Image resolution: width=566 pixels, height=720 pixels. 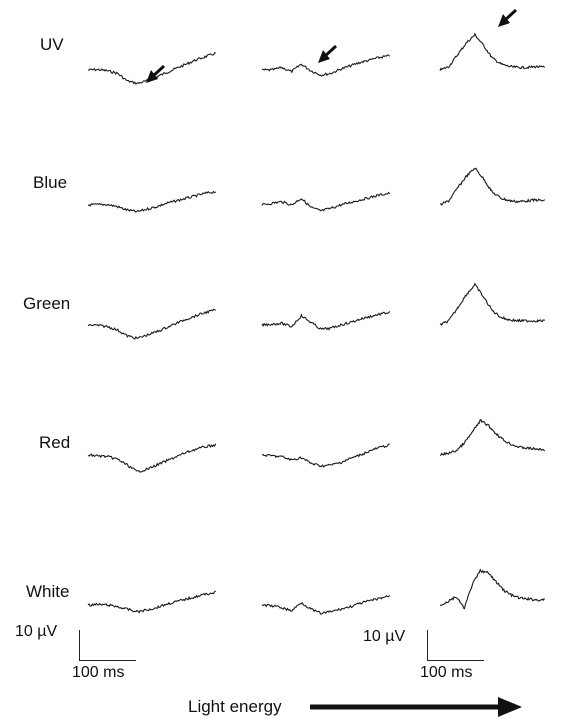 What do you see at coordinates (416, 707) in the screenshot?
I see `light-energy-arrow-icon` at bounding box center [416, 707].